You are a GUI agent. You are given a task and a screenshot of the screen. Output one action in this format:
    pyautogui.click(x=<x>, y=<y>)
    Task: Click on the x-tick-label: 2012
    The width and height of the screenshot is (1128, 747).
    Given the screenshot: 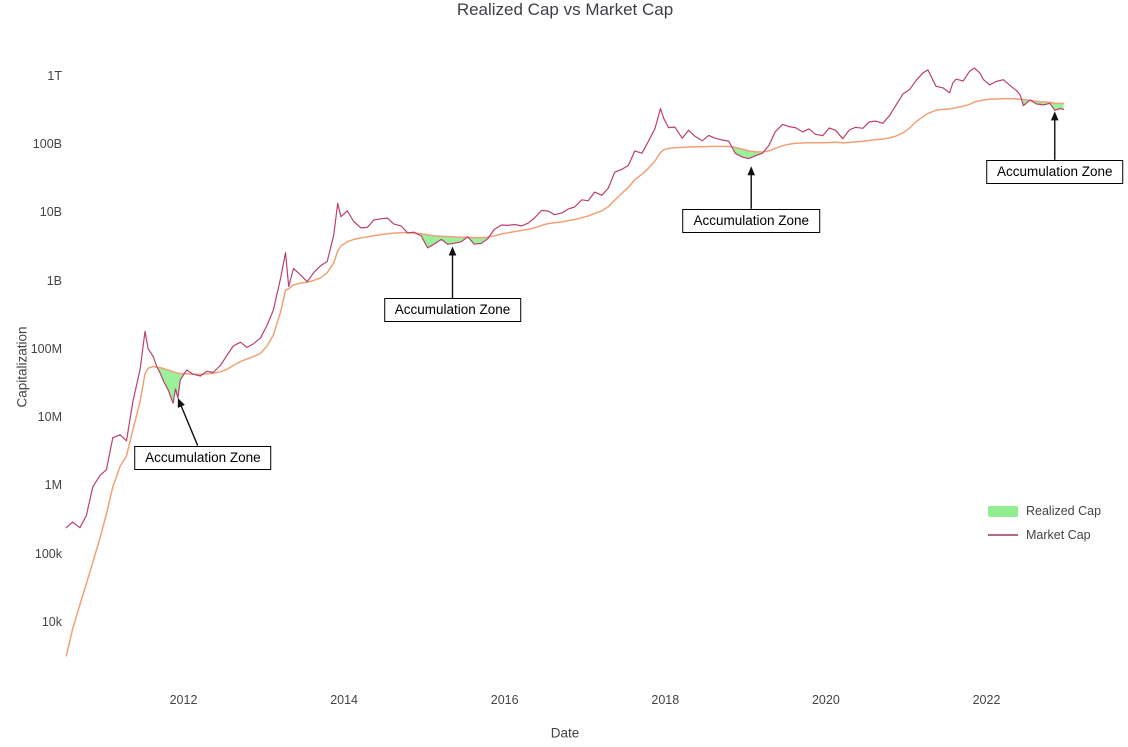 What is the action you would take?
    pyautogui.click(x=183, y=700)
    